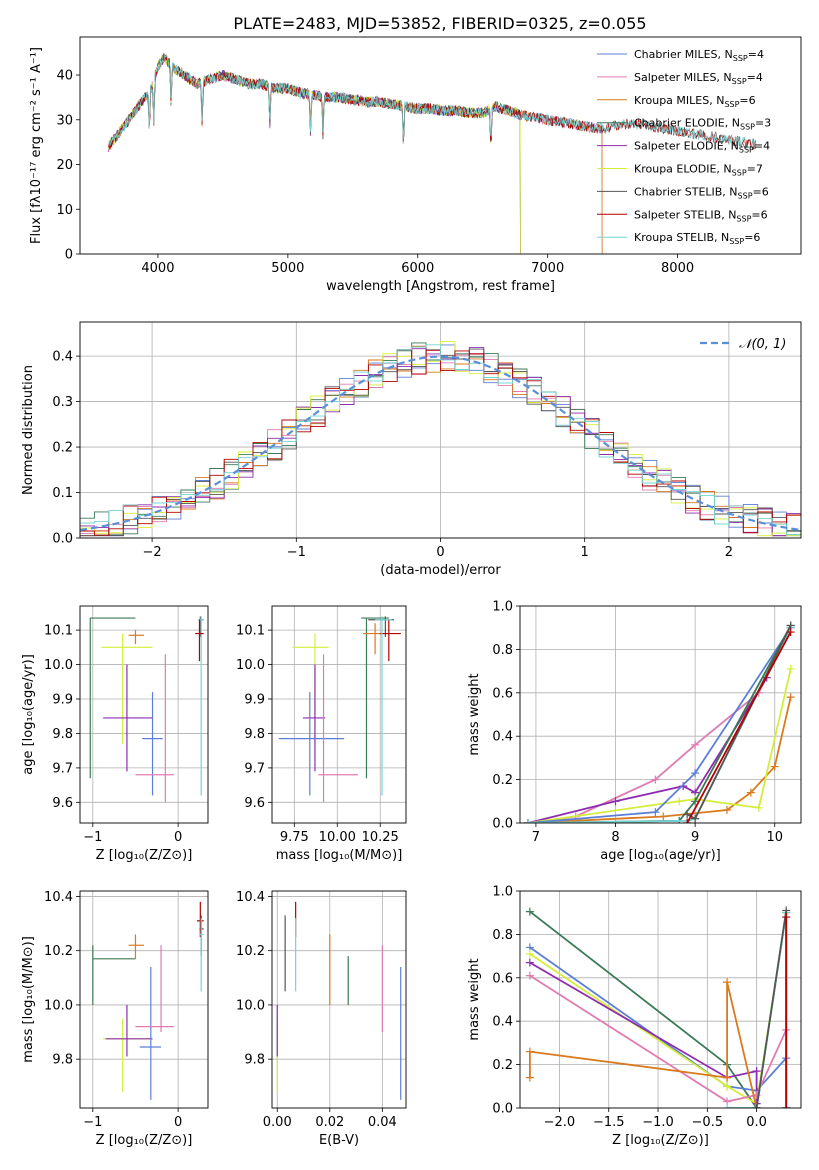 The image size is (819, 1170). What do you see at coordinates (152, 552) in the screenshot?
I see `x-tick-label: −2` at bounding box center [152, 552].